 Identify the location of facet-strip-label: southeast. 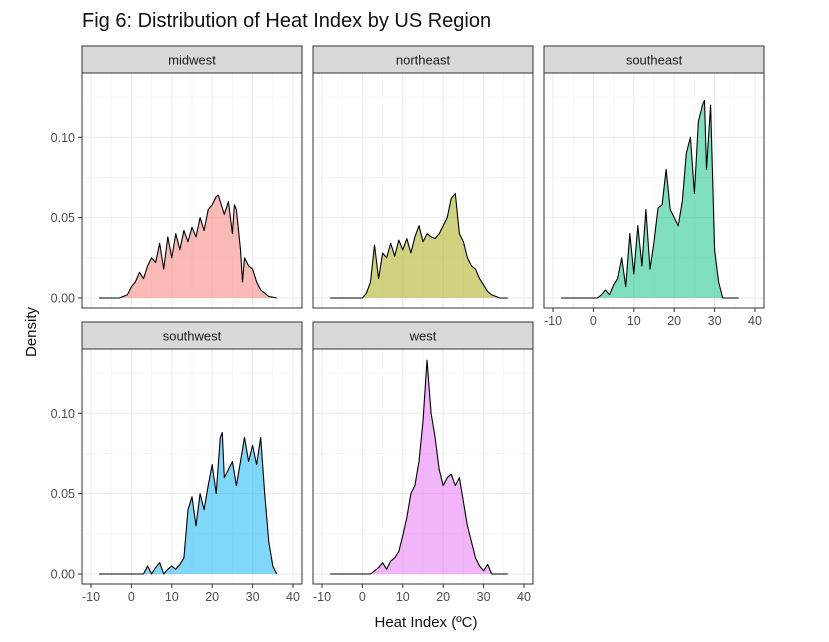
(654, 60).